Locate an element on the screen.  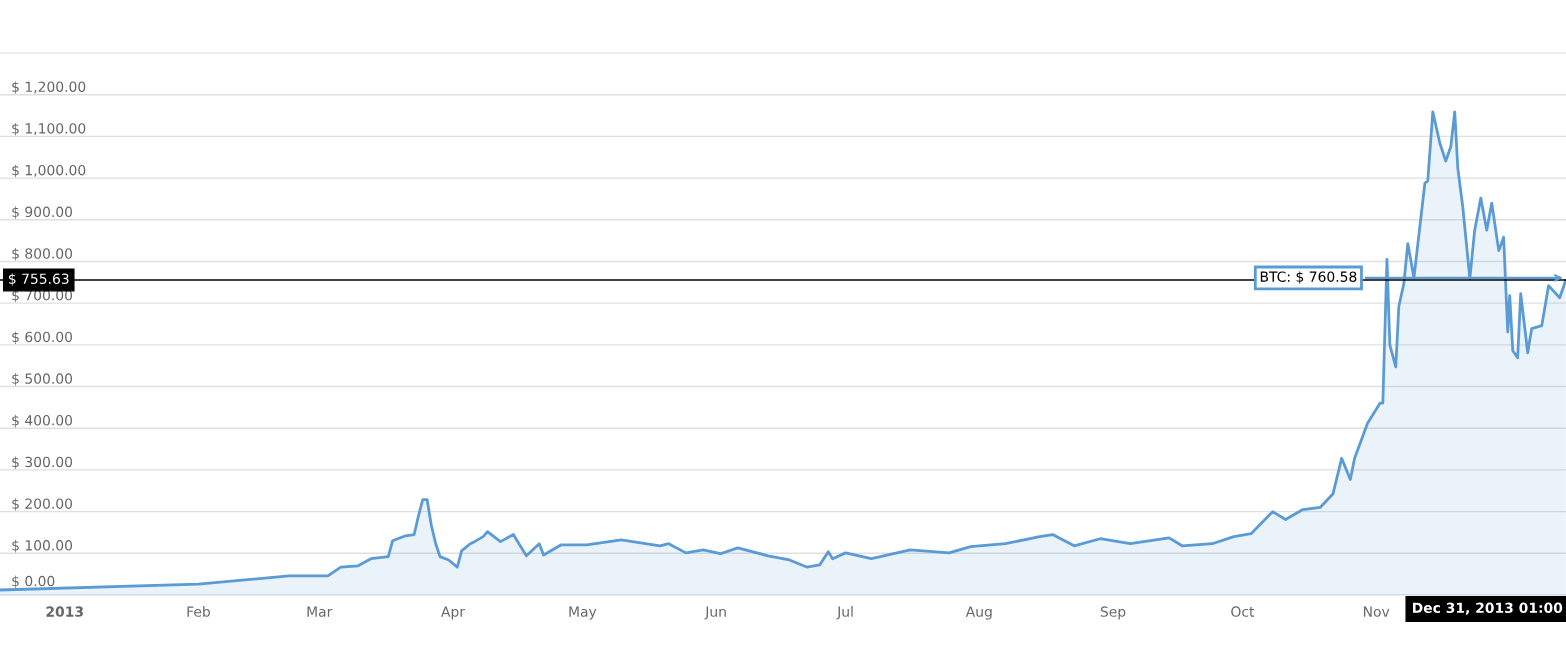
y-tick-label: $ 500.00 is located at coordinates (42, 379).